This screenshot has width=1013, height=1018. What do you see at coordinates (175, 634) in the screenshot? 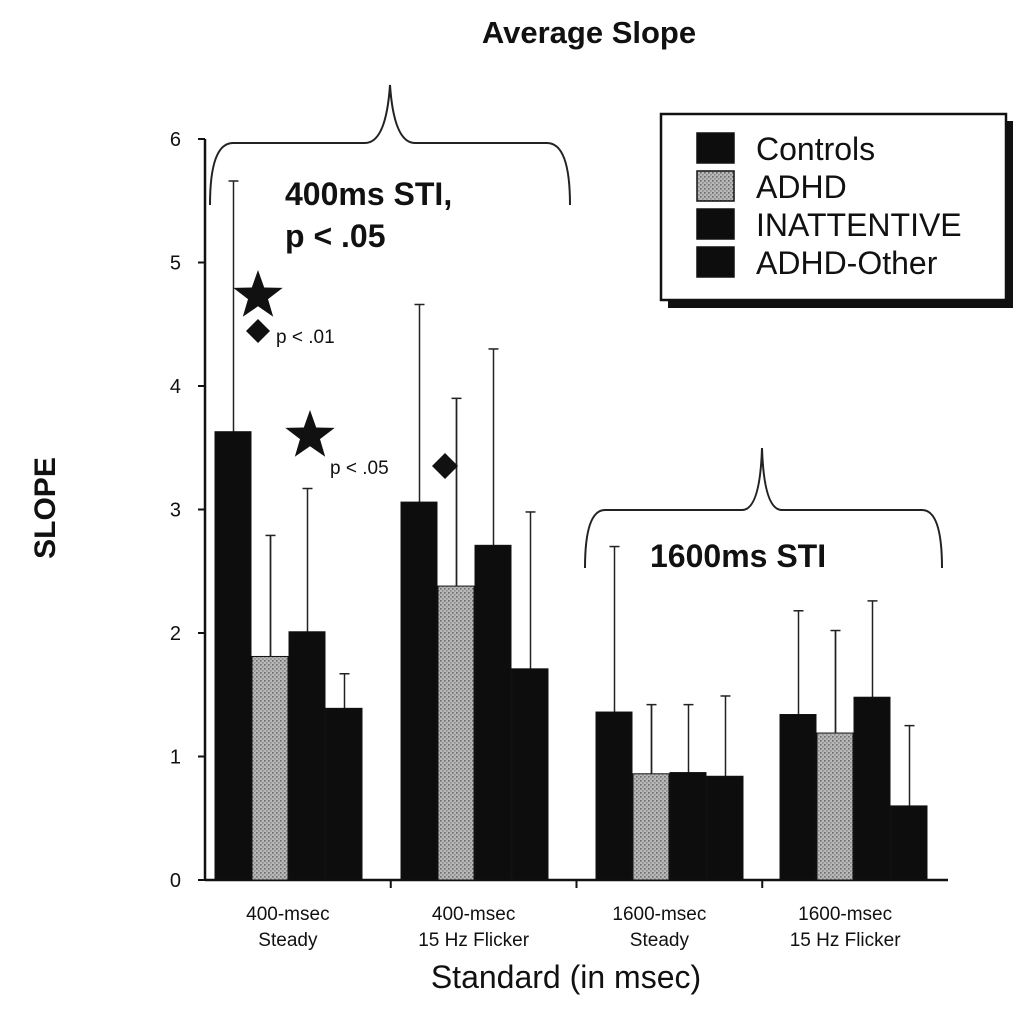
I see `y-tick-label: 2` at bounding box center [175, 634].